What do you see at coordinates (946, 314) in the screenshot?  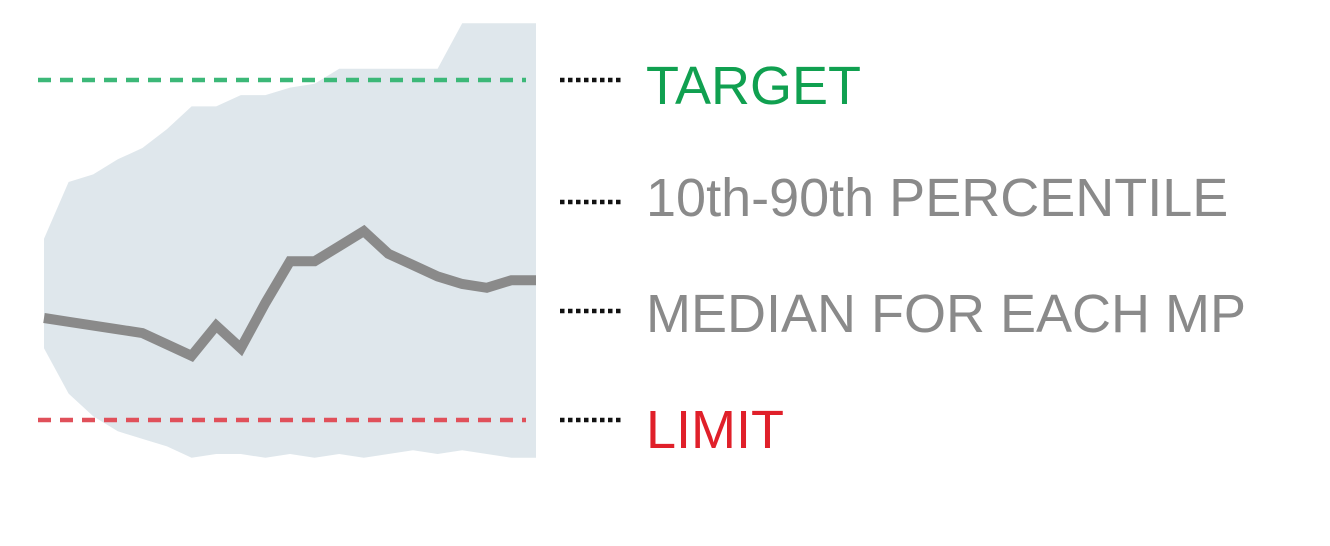 I see `legend-label-median: MEDIAN FOR EACH MP` at bounding box center [946, 314].